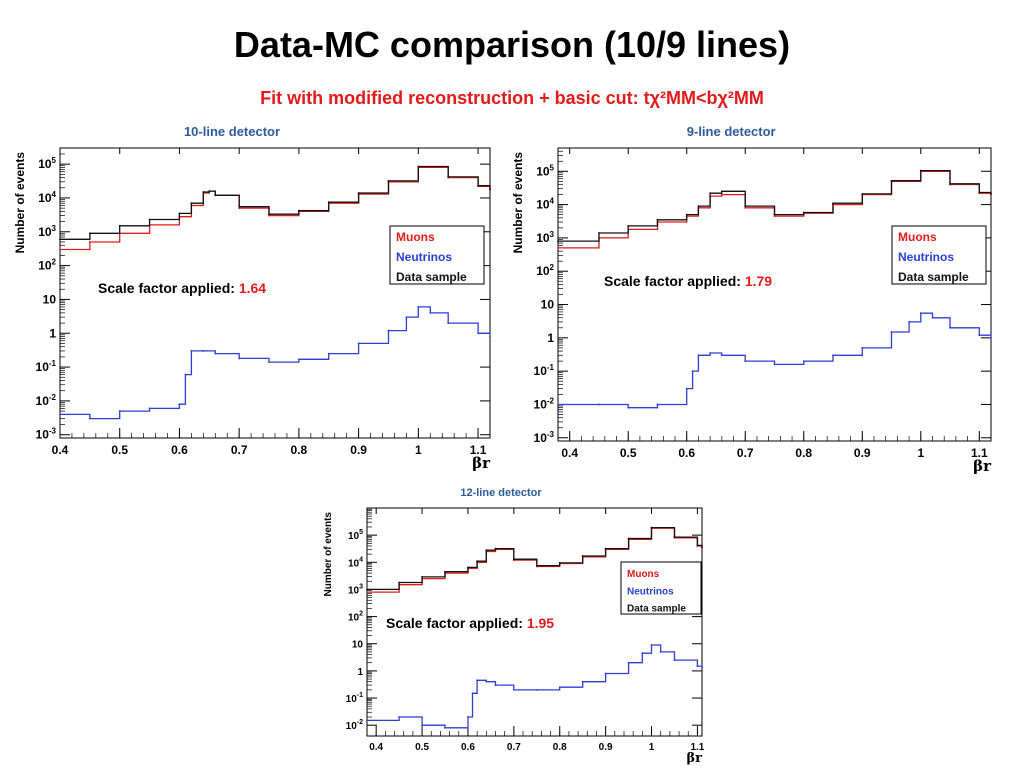 The width and height of the screenshot is (1024, 768). I want to click on y-tick-label: 10⁻², so click(354, 725).